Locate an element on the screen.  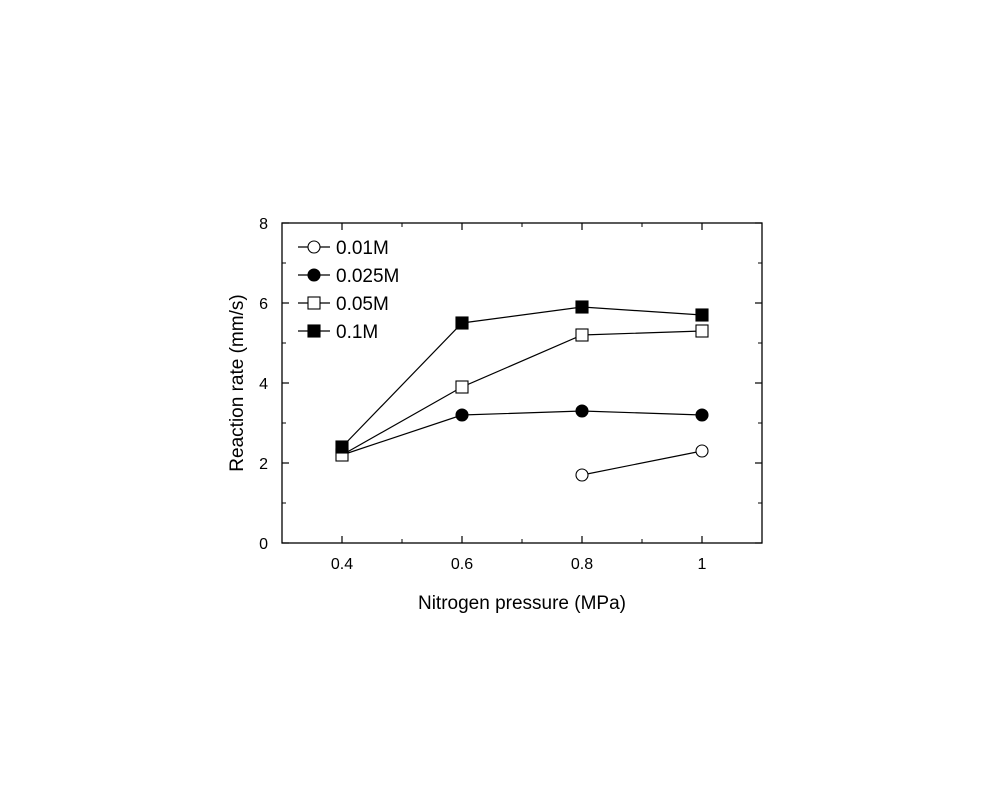
legend-item: 0.01M is located at coordinates (343, 248).